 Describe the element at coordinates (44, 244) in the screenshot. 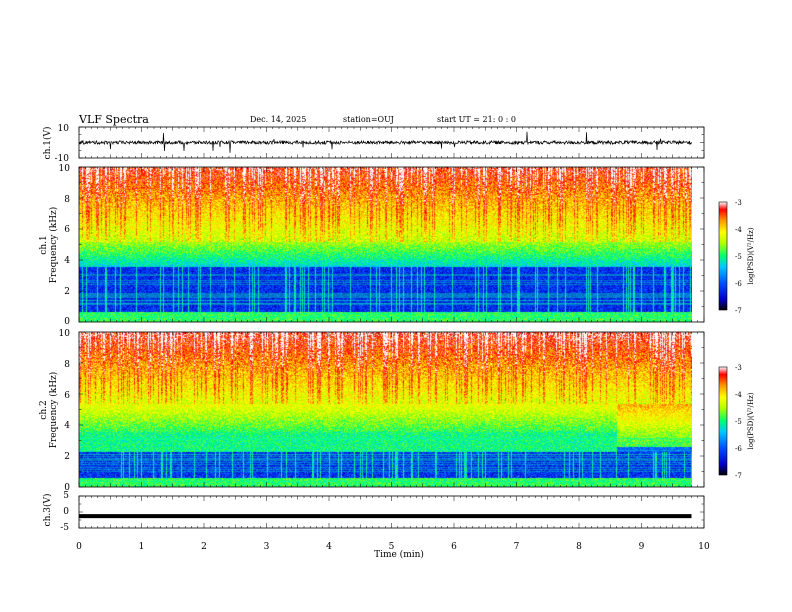

I see `ch1-spectrogram-ylabel-channel: ch.1` at that location.